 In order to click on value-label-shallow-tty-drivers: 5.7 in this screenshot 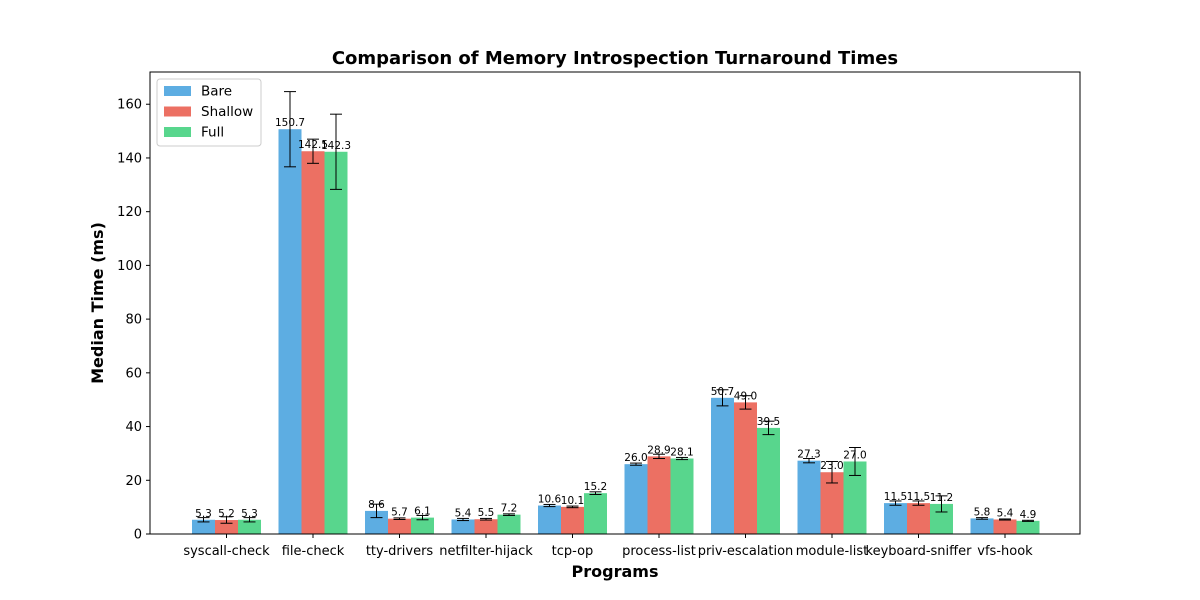, I will do `click(399, 513)`.